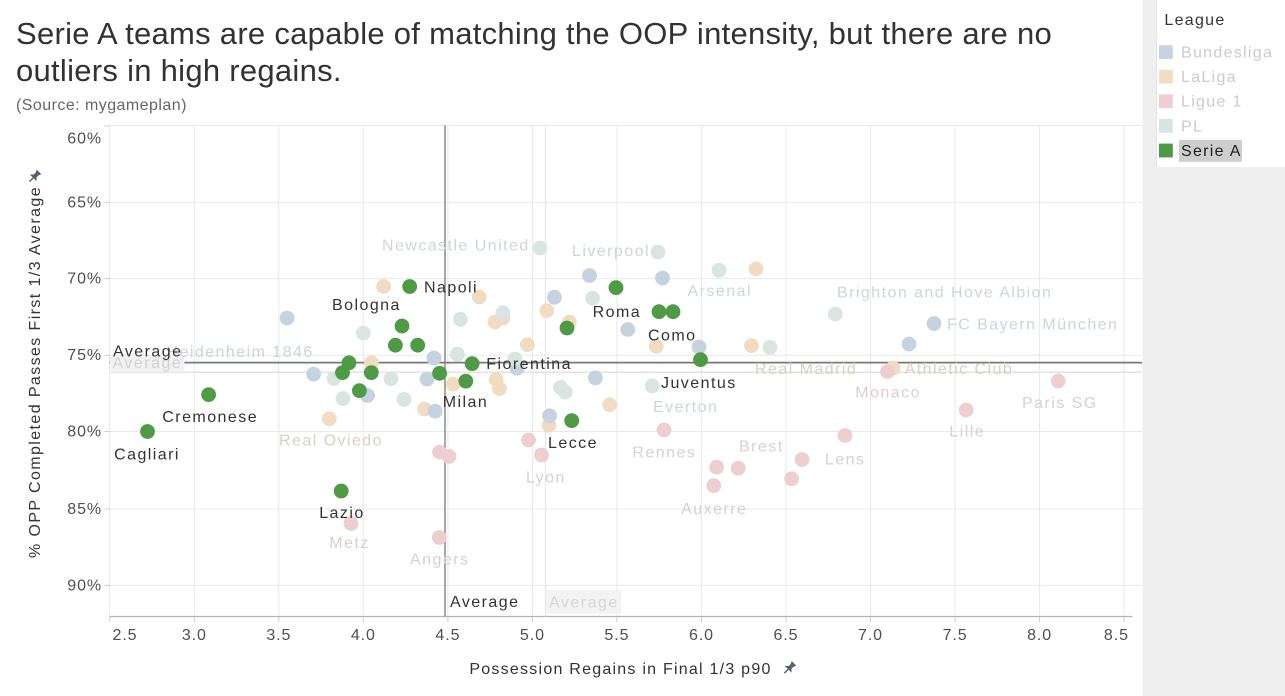  Describe the element at coordinates (125, 635) in the screenshot. I see `svg-text: 2.5` at that location.